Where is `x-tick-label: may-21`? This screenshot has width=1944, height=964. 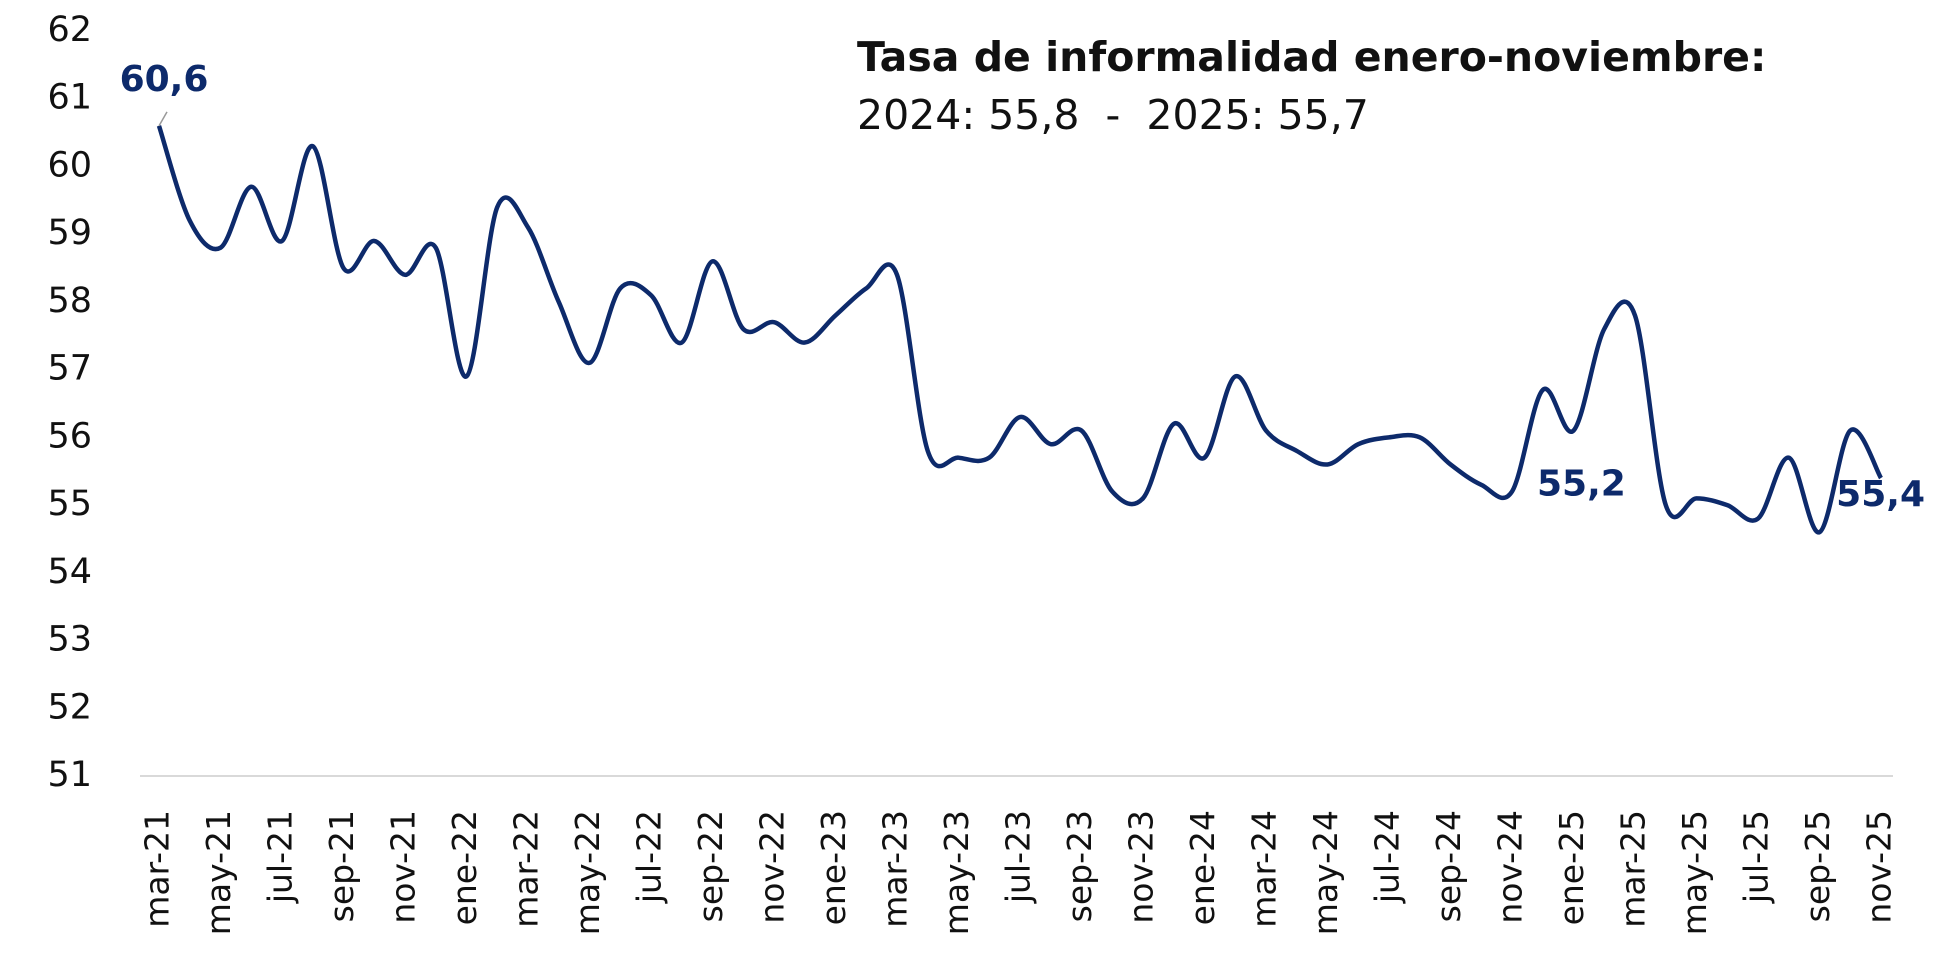 x-tick-label: may-21 is located at coordinates (218, 872).